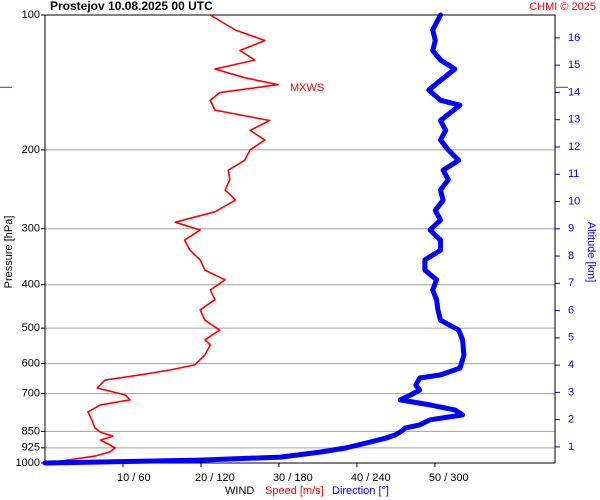 This screenshot has width=600, height=500. I want to click on x-tick-label: 10 / 60, so click(134, 478).